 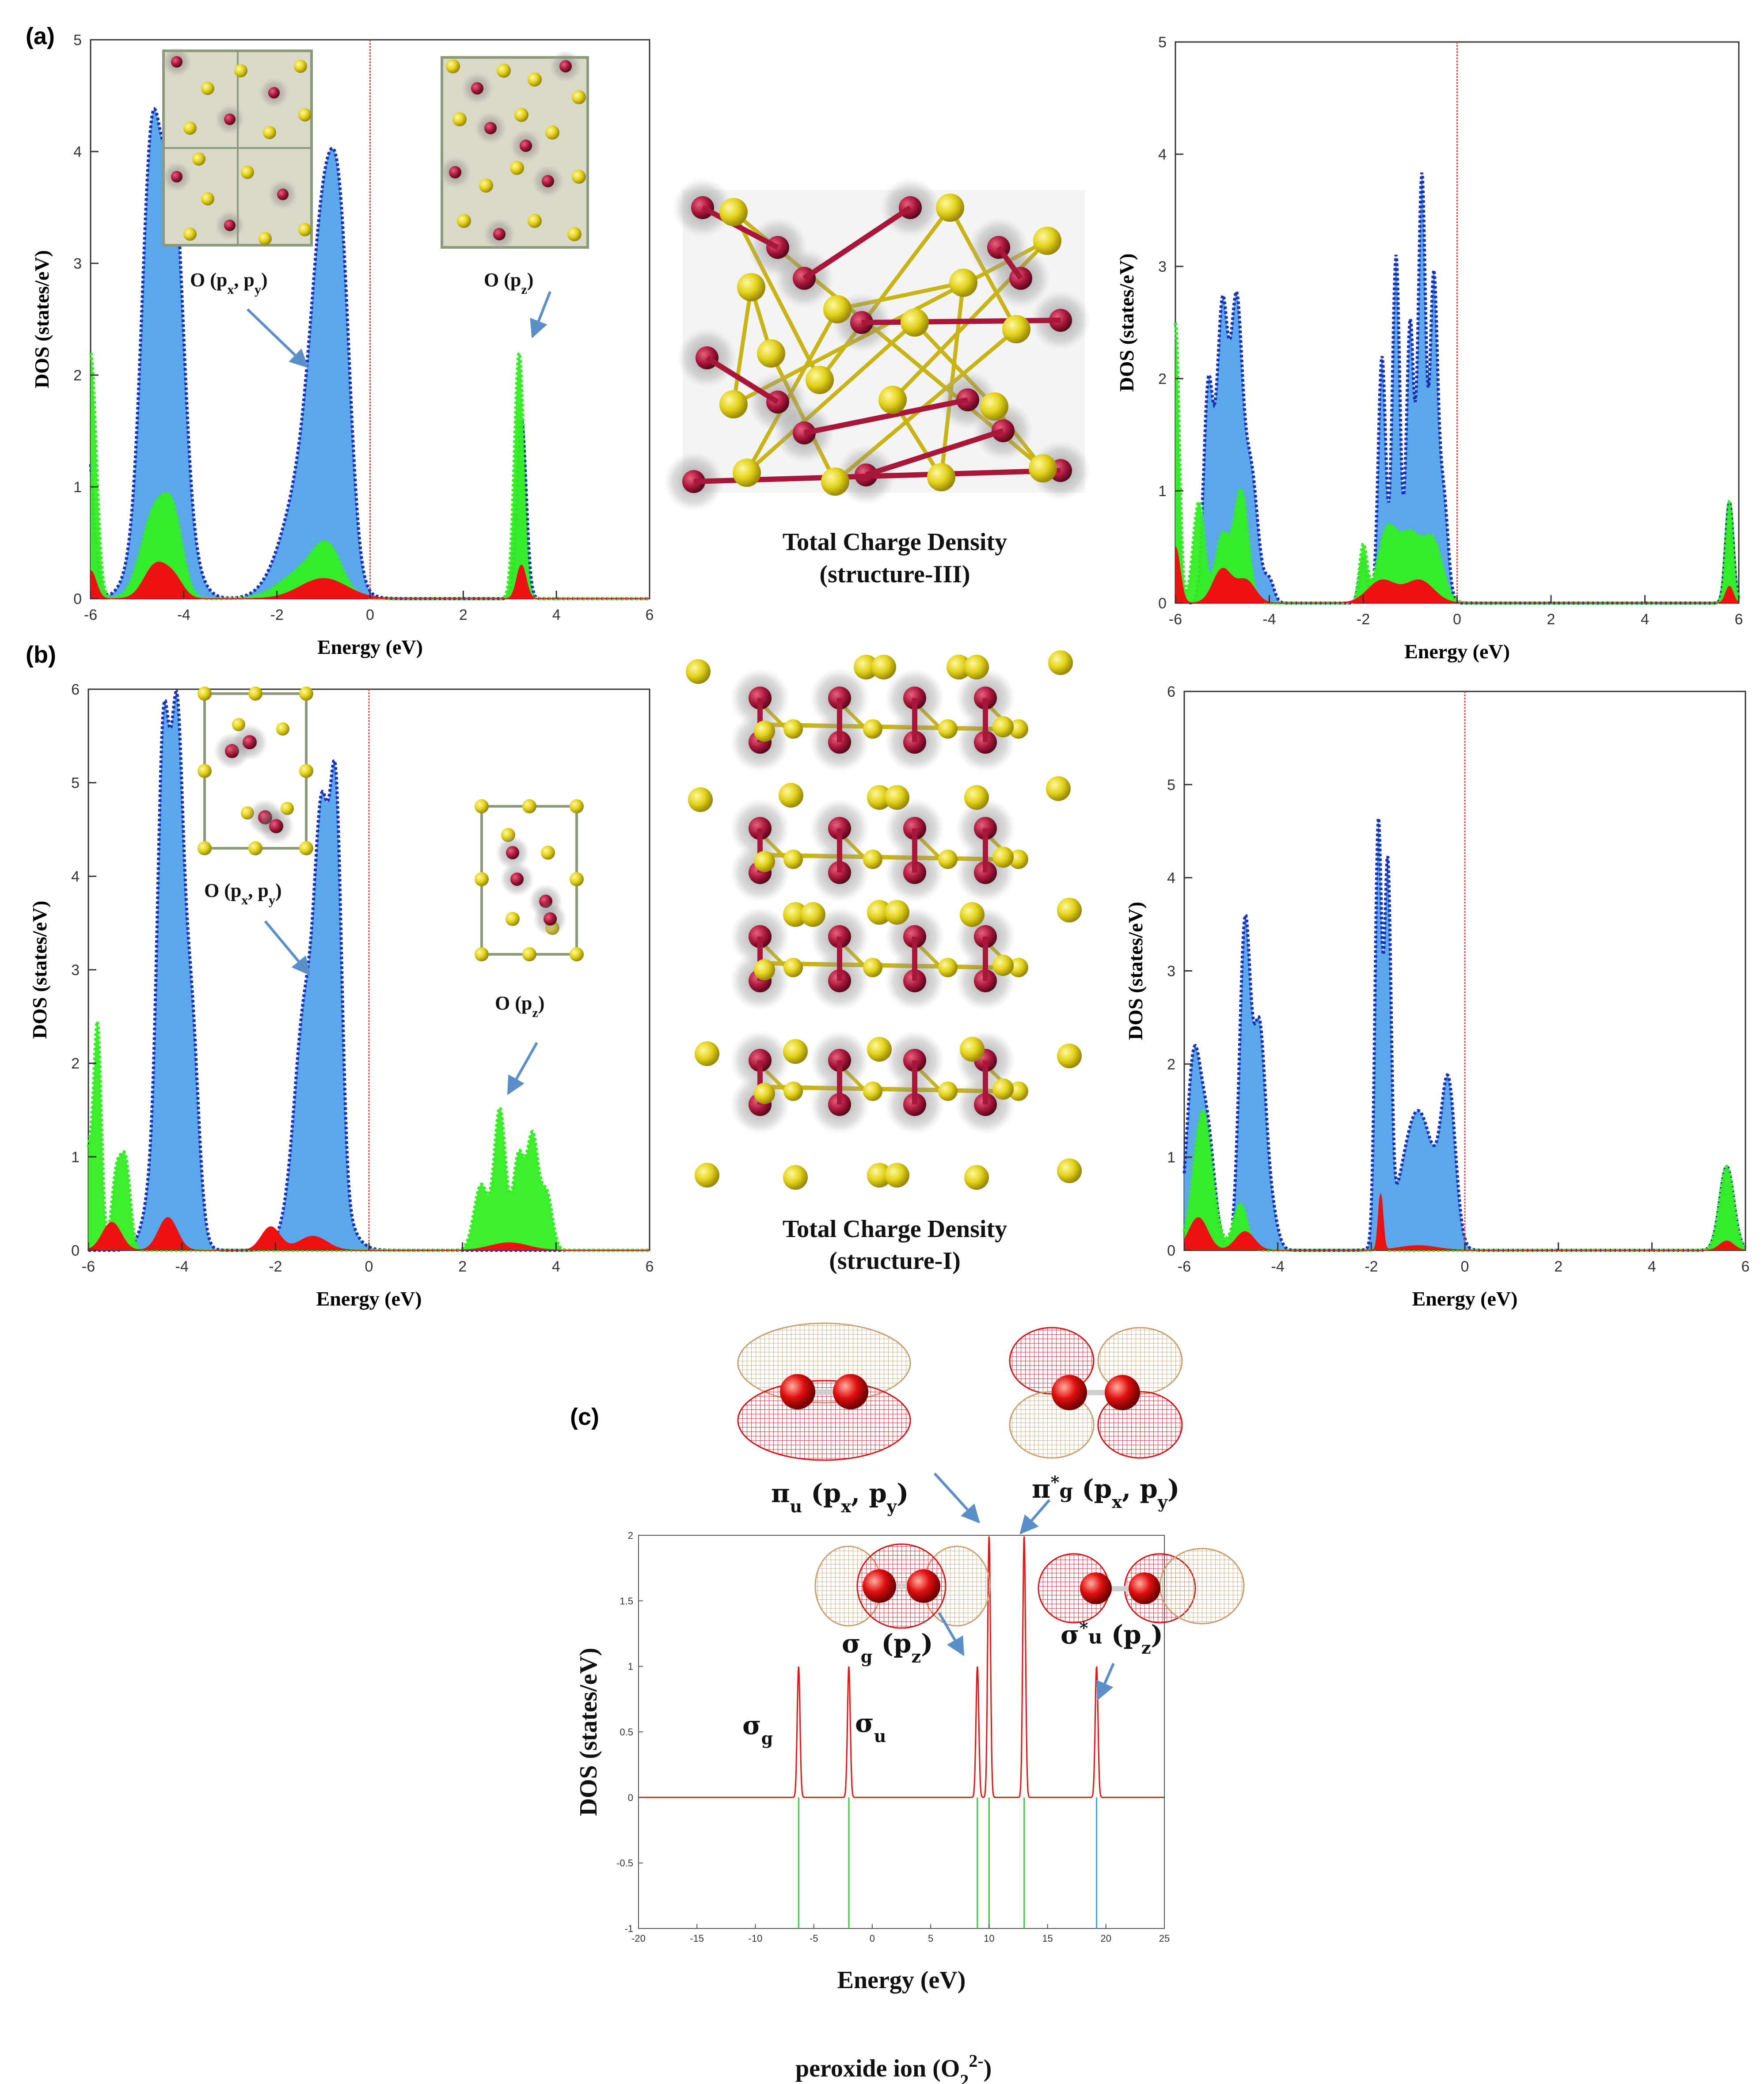 I want to click on arrow-a-pxpy, so click(x=277, y=338).